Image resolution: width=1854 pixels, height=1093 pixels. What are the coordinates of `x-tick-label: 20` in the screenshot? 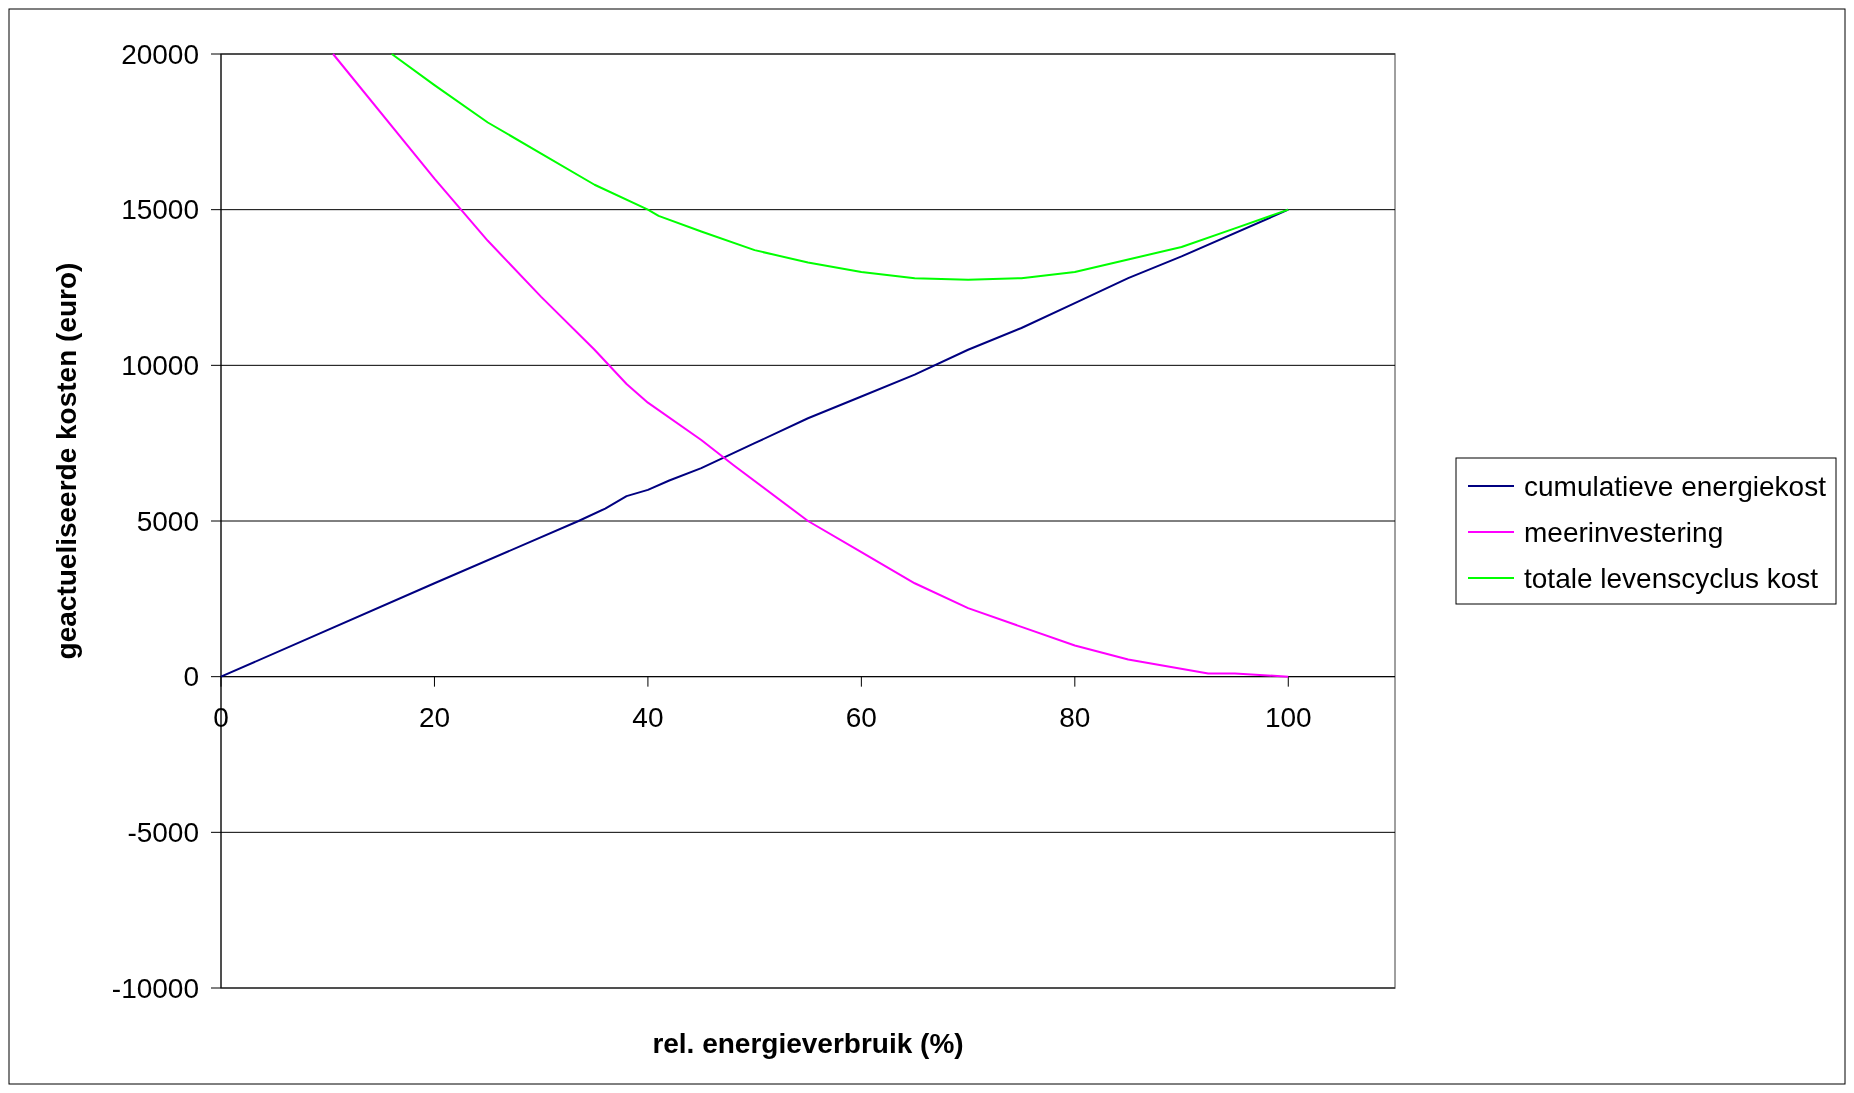 It's located at (434, 717).